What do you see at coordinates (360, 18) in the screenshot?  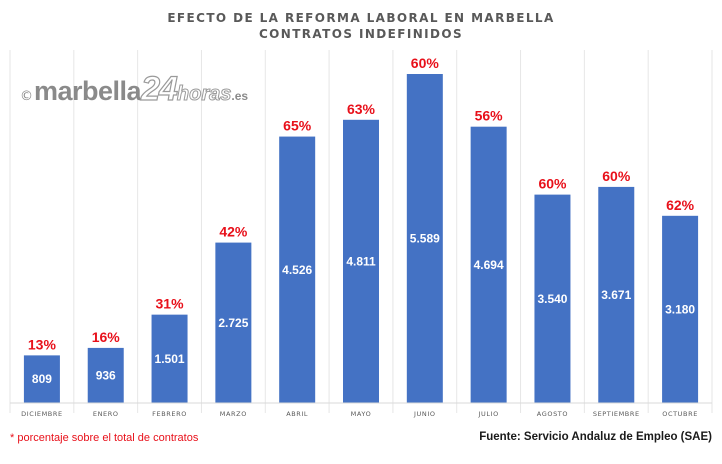 I see `chart-title: EFECTO DE LA REFORMA LABORAL EN MARBELLA` at bounding box center [360, 18].